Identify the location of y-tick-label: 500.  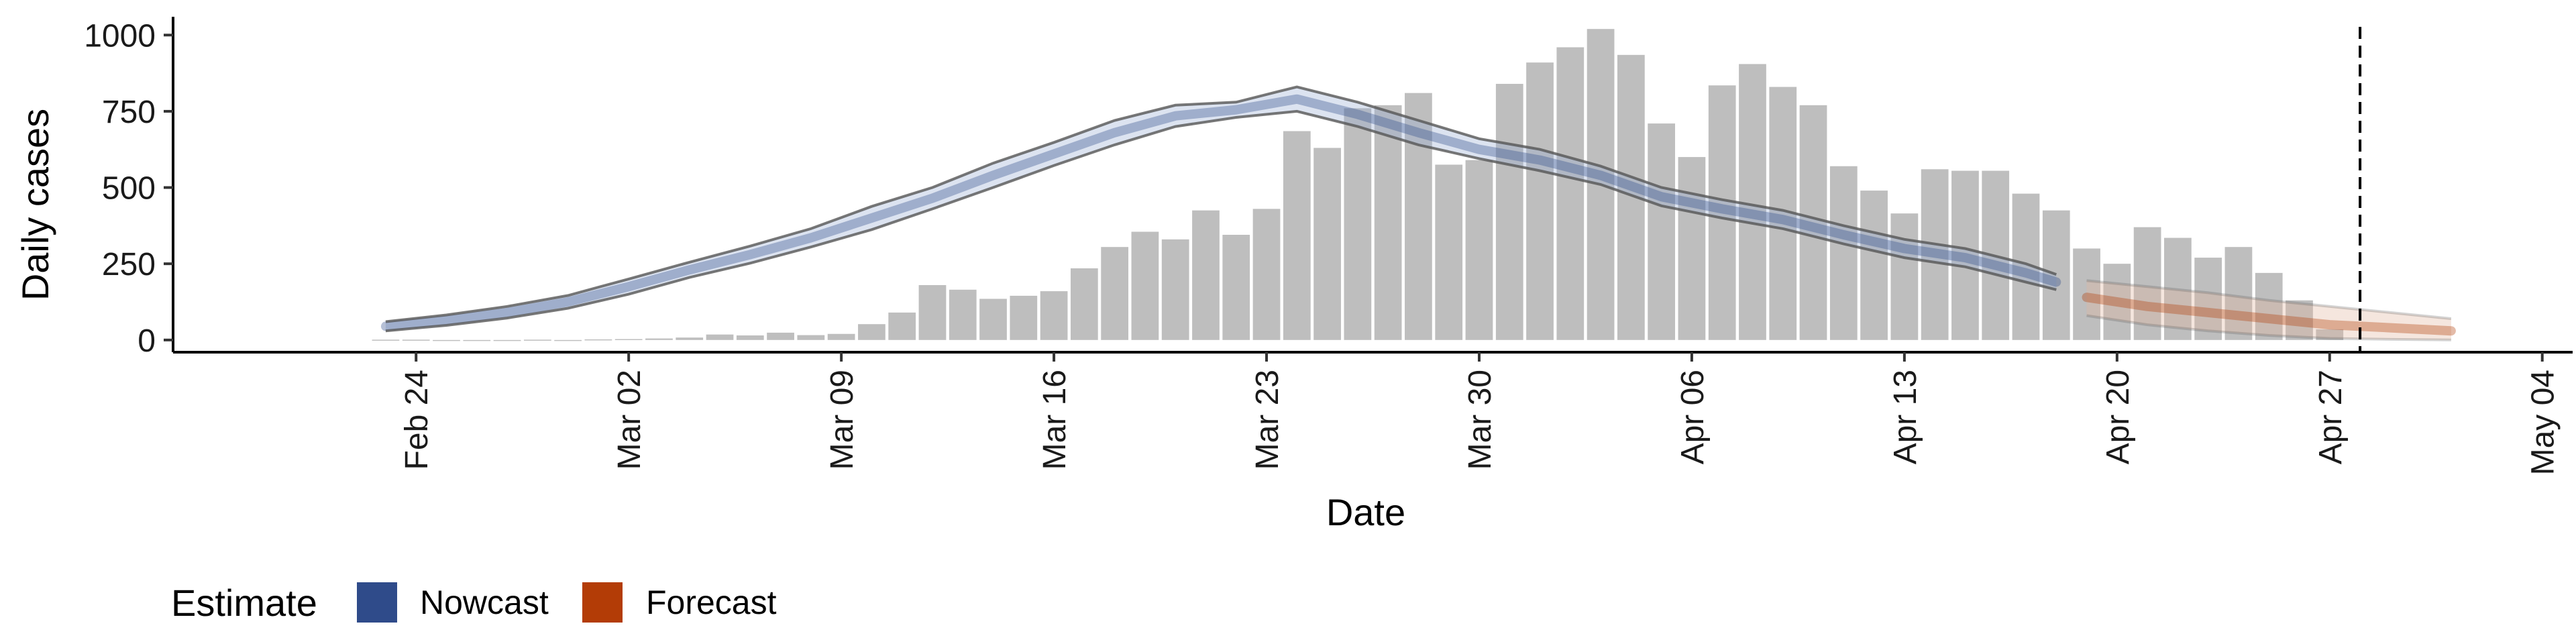
(129, 189).